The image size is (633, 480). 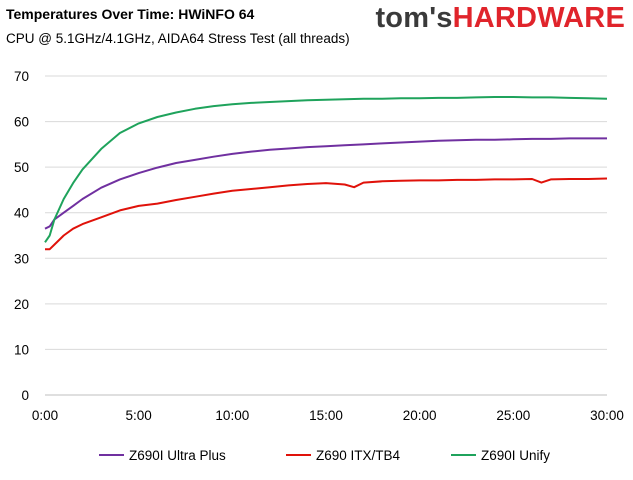 I want to click on legend-label: Z690 ITX/TB4, so click(x=358, y=455).